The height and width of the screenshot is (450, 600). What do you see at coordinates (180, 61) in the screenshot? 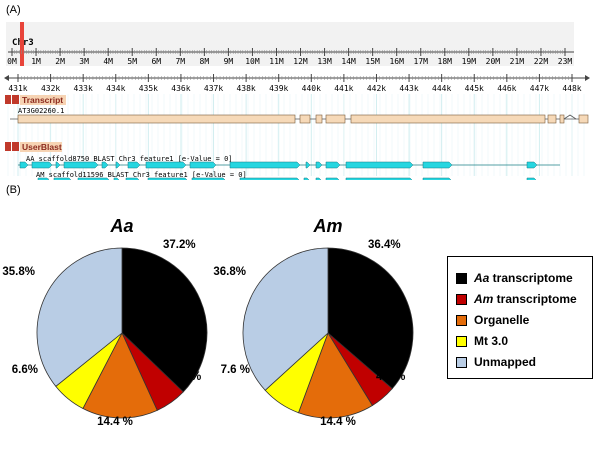
I see `overview-tick-label: 7M` at bounding box center [180, 61].